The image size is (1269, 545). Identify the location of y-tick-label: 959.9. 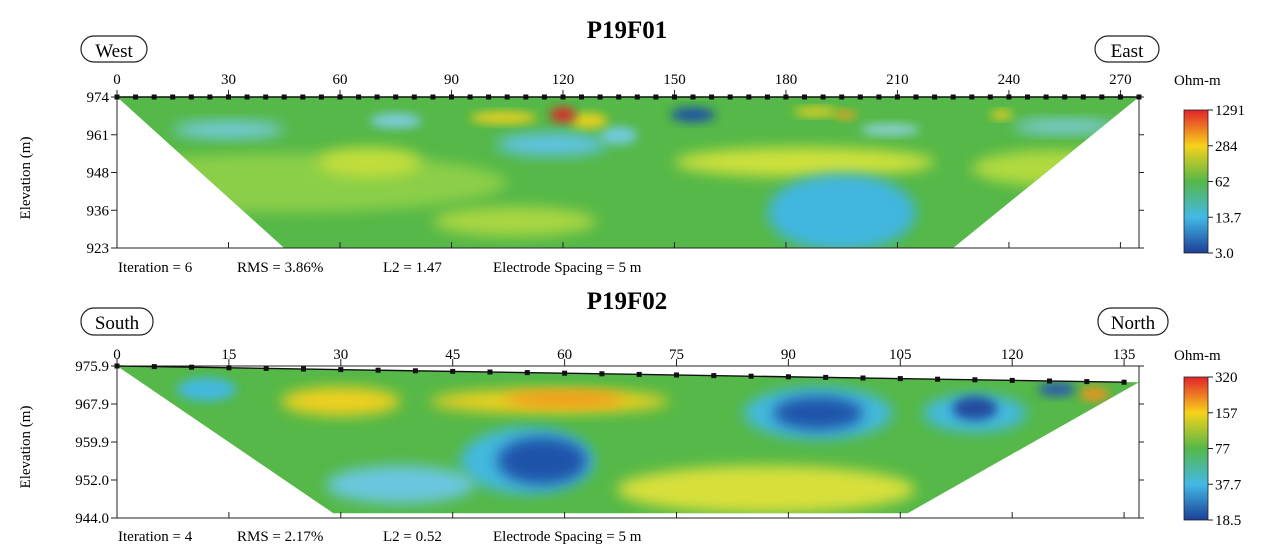
(92, 443).